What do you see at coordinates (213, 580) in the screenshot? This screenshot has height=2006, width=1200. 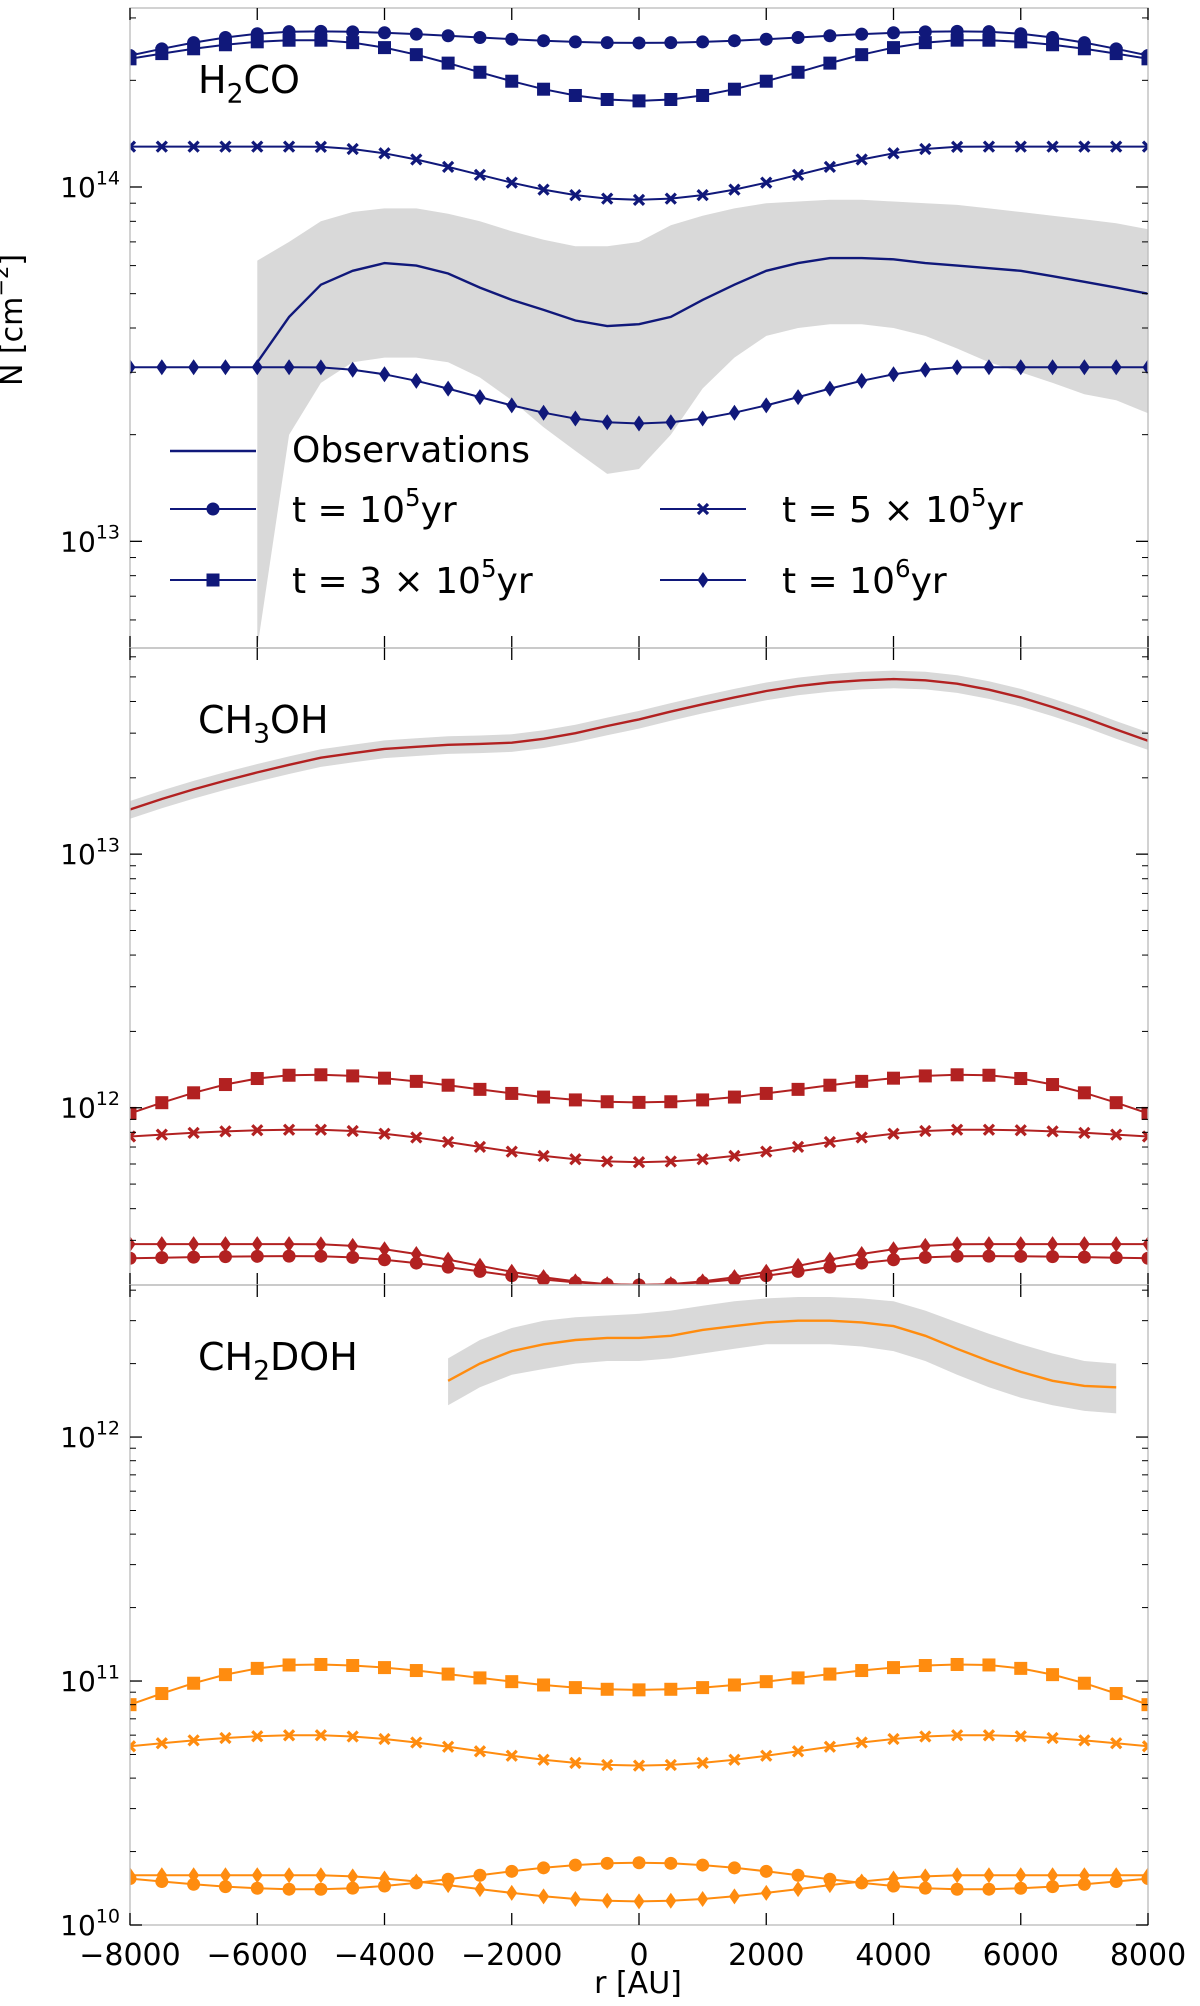 I see `legend-marker-t3e5` at bounding box center [213, 580].